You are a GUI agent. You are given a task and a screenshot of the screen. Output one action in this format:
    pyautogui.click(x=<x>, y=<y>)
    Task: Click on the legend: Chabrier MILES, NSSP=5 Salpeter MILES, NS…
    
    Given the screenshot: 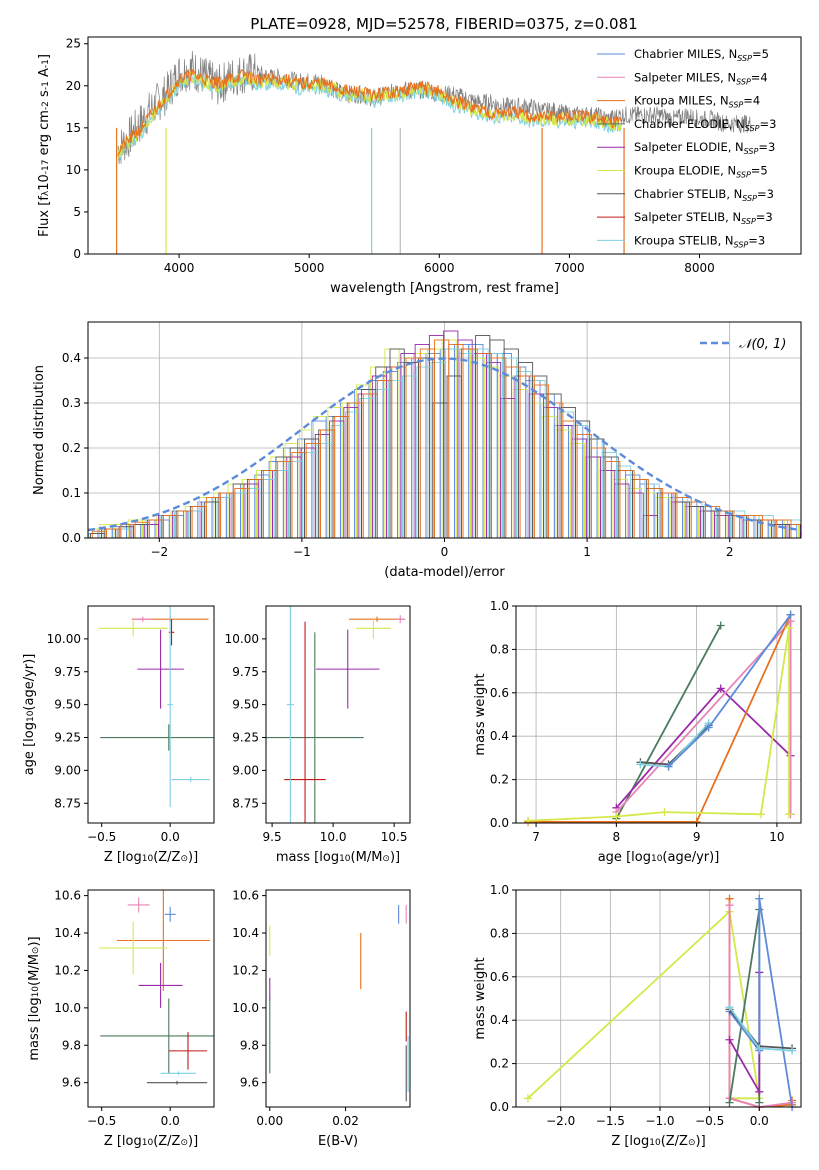 What is the action you would take?
    pyautogui.click(x=686, y=148)
    